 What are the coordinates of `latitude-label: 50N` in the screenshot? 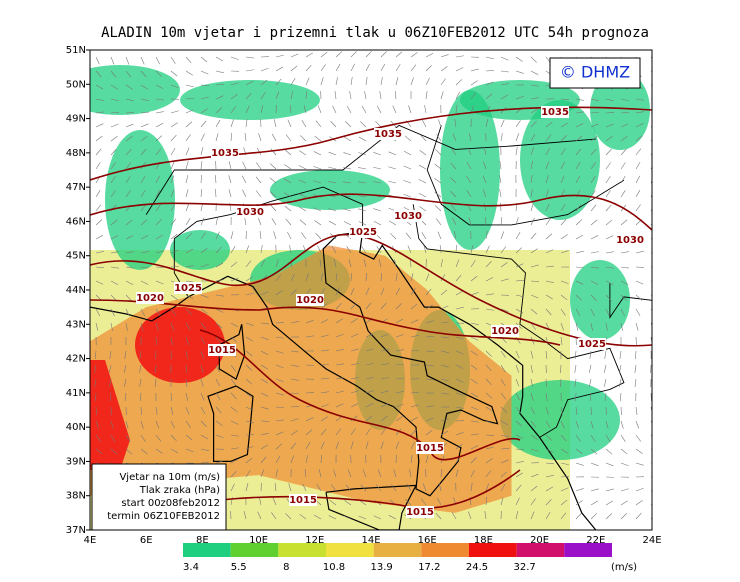 It's located at (76, 84).